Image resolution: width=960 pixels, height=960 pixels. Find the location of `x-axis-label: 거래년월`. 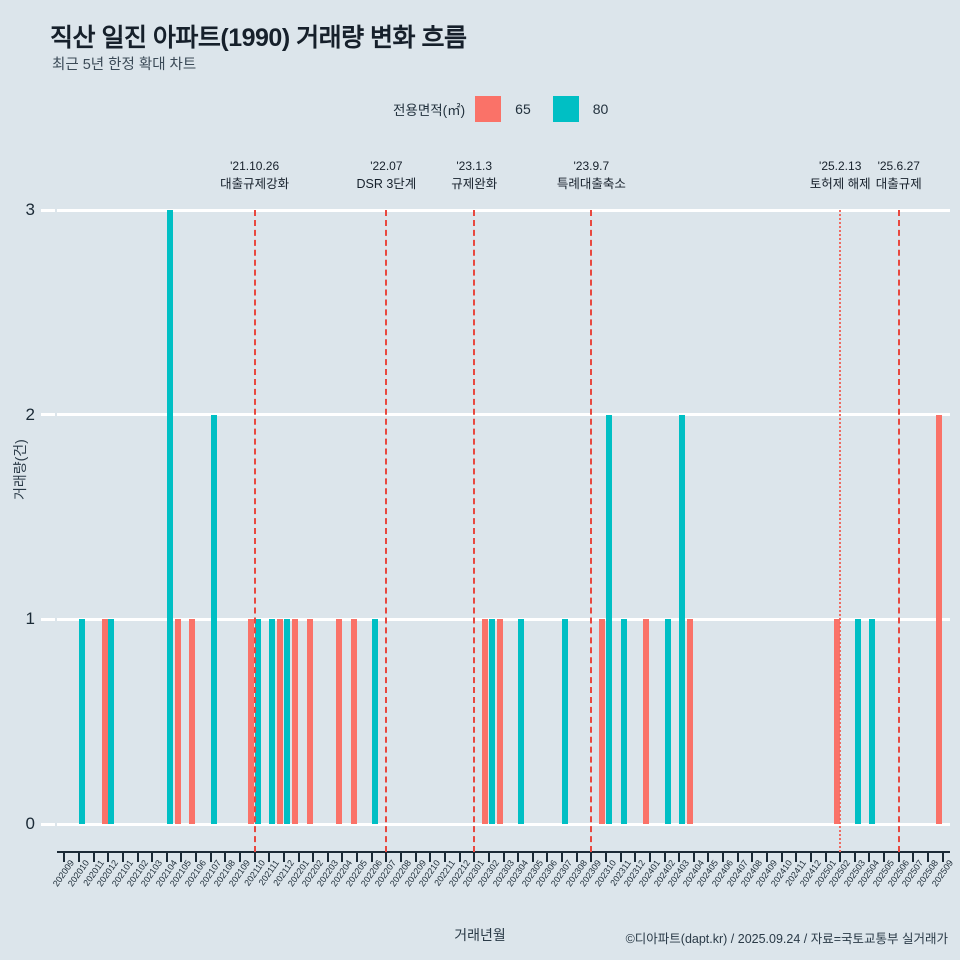

x-axis-label: 거래년월 is located at coordinates (480, 935).